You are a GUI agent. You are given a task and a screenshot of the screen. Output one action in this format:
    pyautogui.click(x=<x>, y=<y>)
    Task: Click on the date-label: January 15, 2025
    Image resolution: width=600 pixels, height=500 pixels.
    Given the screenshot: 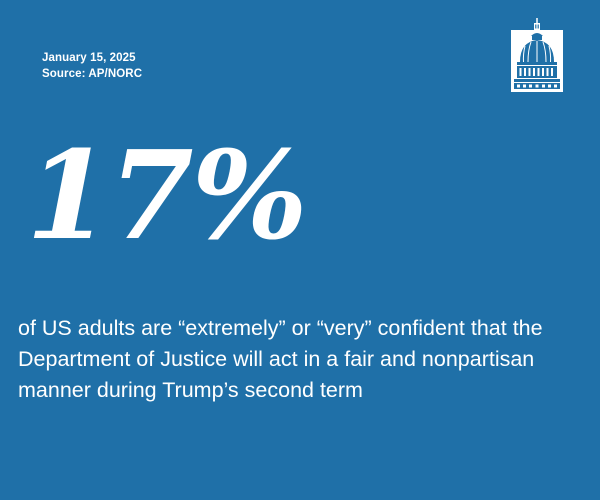 What is the action you would take?
    pyautogui.click(x=89, y=58)
    